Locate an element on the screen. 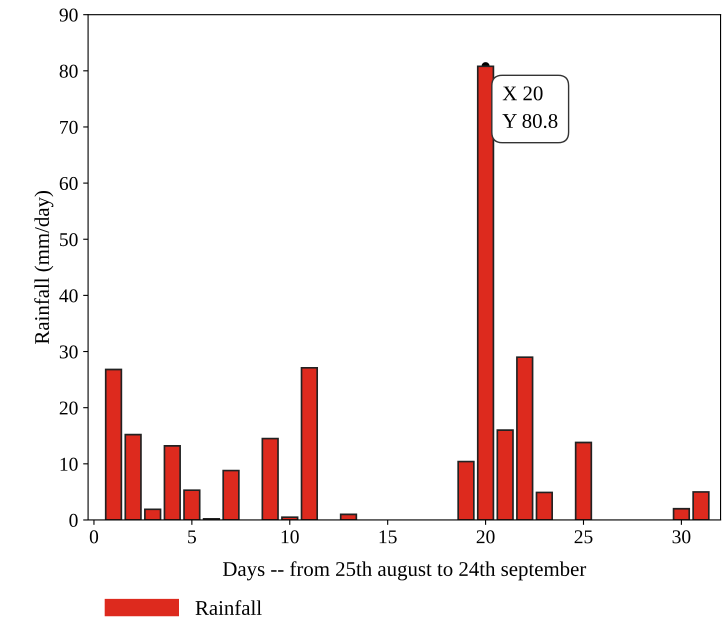  y-tick-label: 0 is located at coordinates (73, 520).